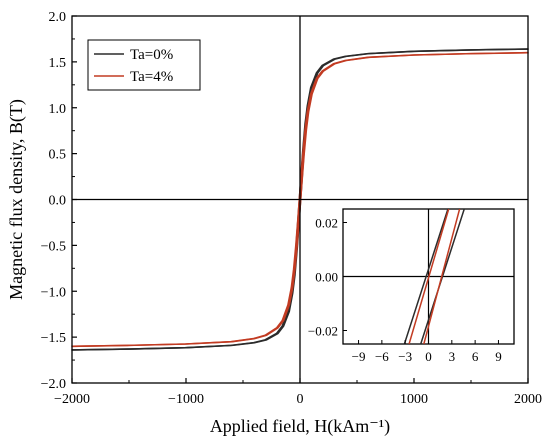  I want to click on y-tick-label: −2.0, so click(53, 384).